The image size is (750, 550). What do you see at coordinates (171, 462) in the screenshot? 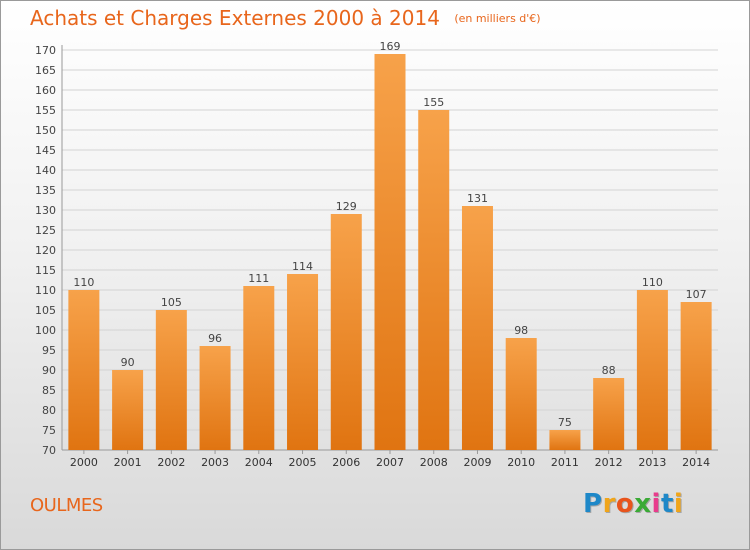
I see `x-tick-label: 2002` at bounding box center [171, 462].